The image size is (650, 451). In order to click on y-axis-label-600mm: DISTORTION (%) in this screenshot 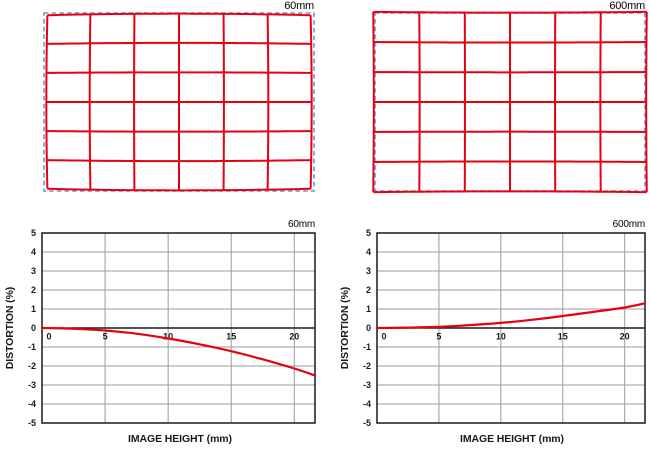, I will do `click(345, 328)`.